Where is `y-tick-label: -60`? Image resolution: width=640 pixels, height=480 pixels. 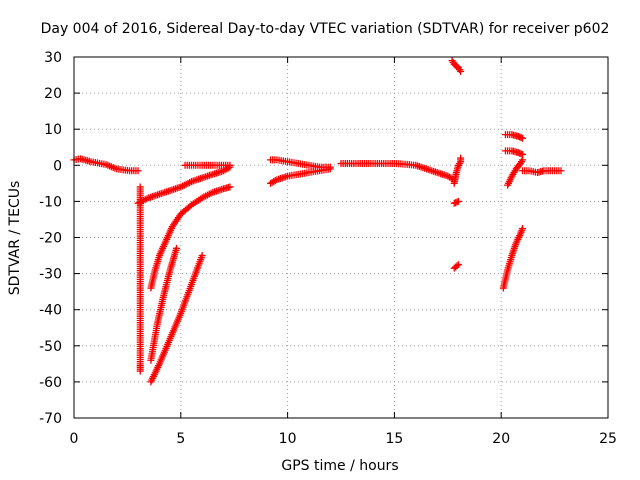
y-tick-label: -60 is located at coordinates (50, 383).